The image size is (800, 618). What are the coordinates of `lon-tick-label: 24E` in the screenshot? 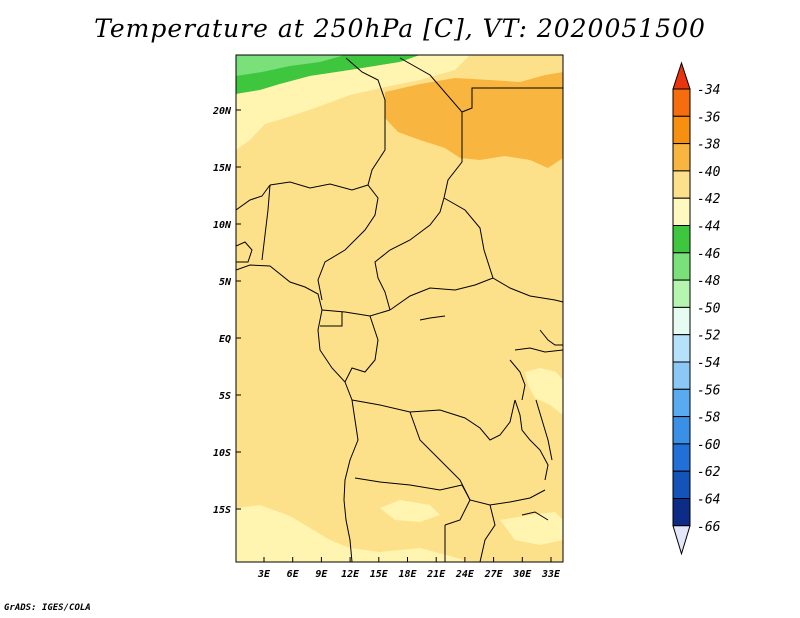 It's located at (465, 574).